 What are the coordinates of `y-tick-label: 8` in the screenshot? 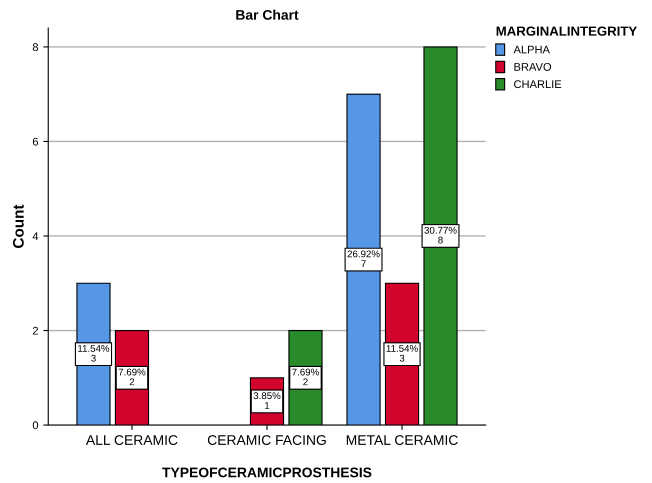 It's located at (35, 47).